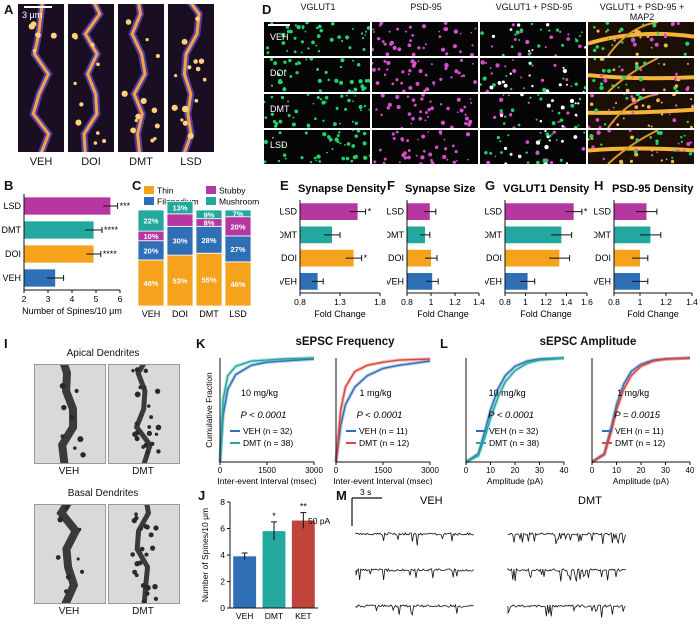 The image size is (700, 640). What do you see at coordinates (602, 281) in the screenshot?
I see `category-label: VEH` at bounding box center [602, 281].